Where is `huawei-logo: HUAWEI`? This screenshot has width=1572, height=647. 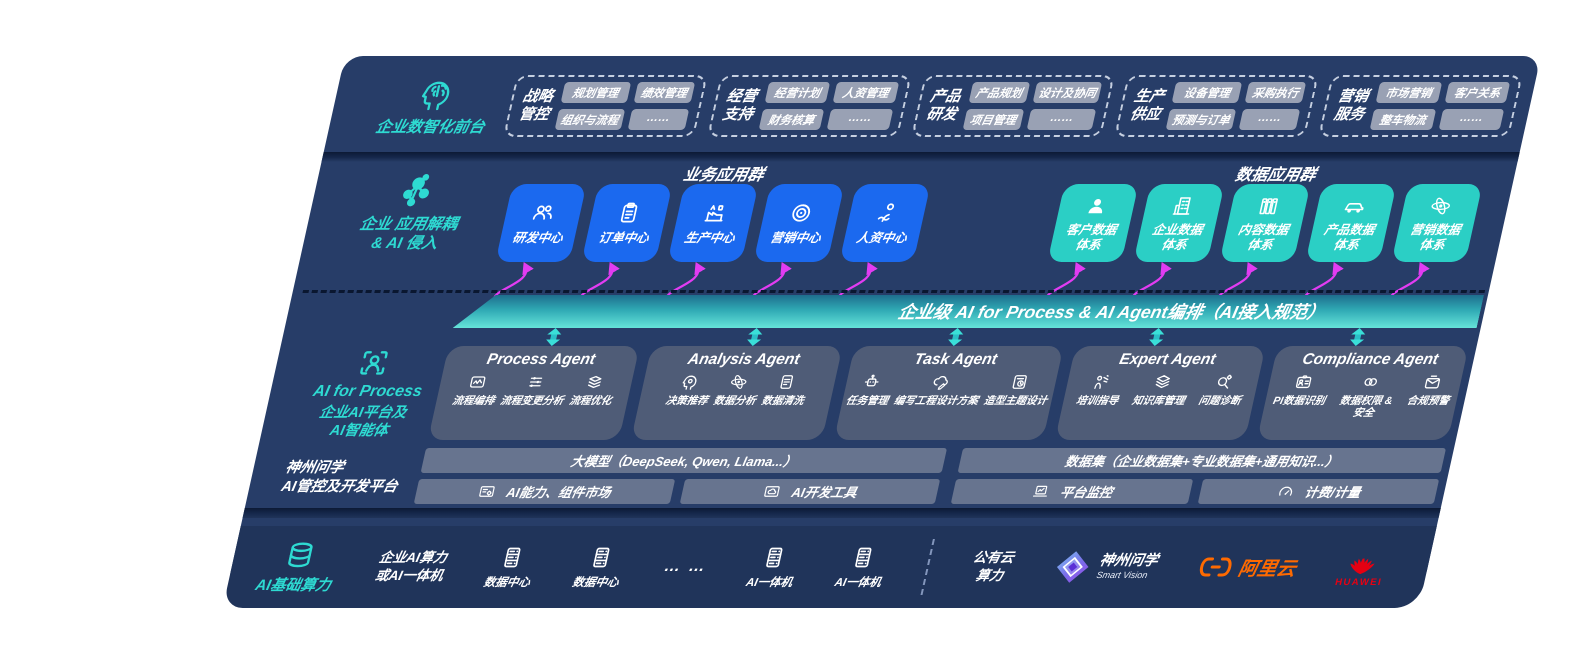 huawei-logo: HUAWEI is located at coordinates (1362, 567).